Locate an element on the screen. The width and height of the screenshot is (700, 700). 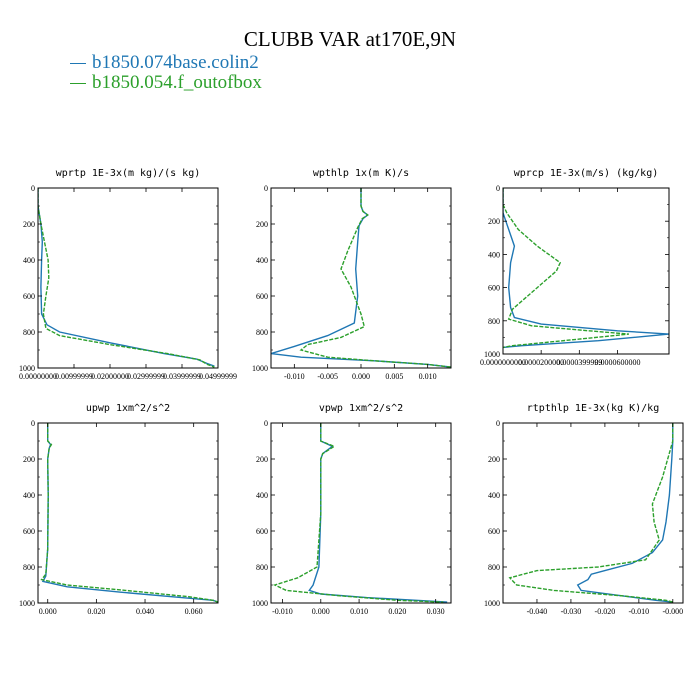
panel-title: vpwp 1xm^2/s^2 is located at coordinates (361, 408).